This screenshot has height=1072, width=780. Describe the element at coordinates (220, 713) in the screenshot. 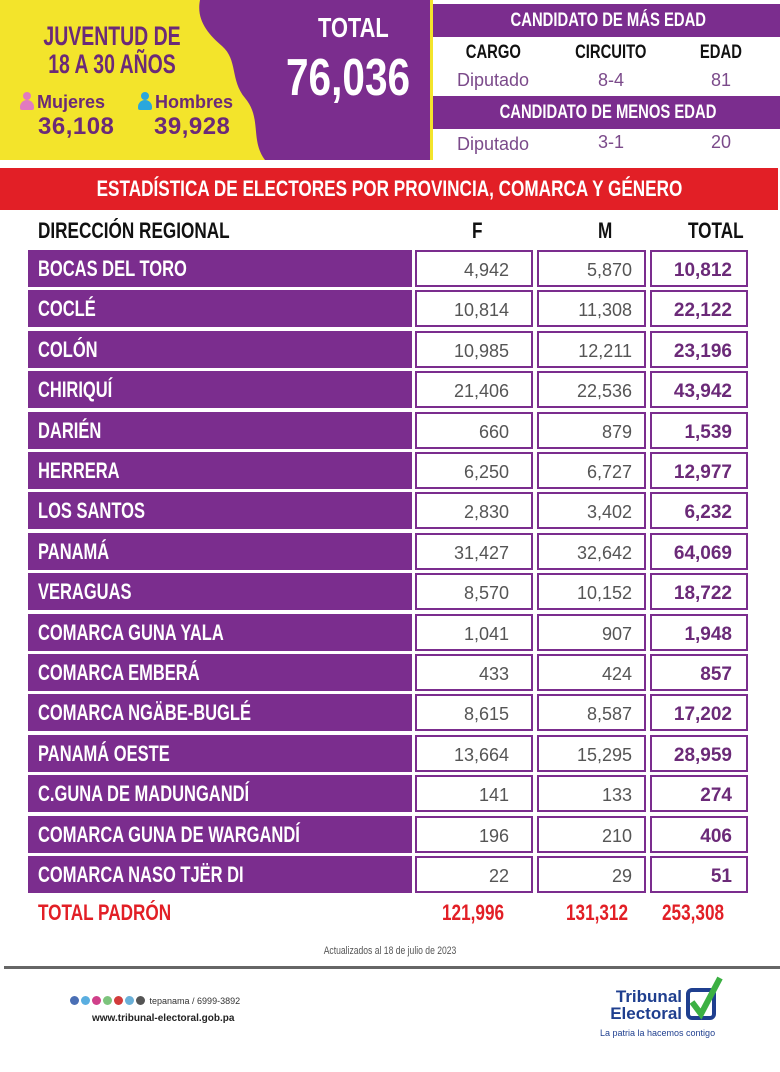

I see `region-name: COMARCA NGÄBE-BUGLÉ` at that location.